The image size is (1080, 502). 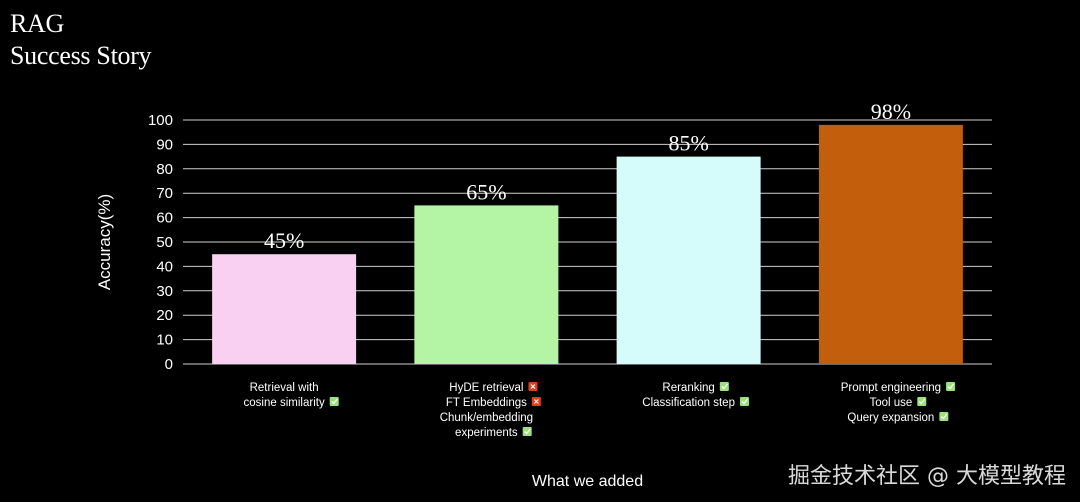 I want to click on data-label: 85%, so click(x=688, y=143).